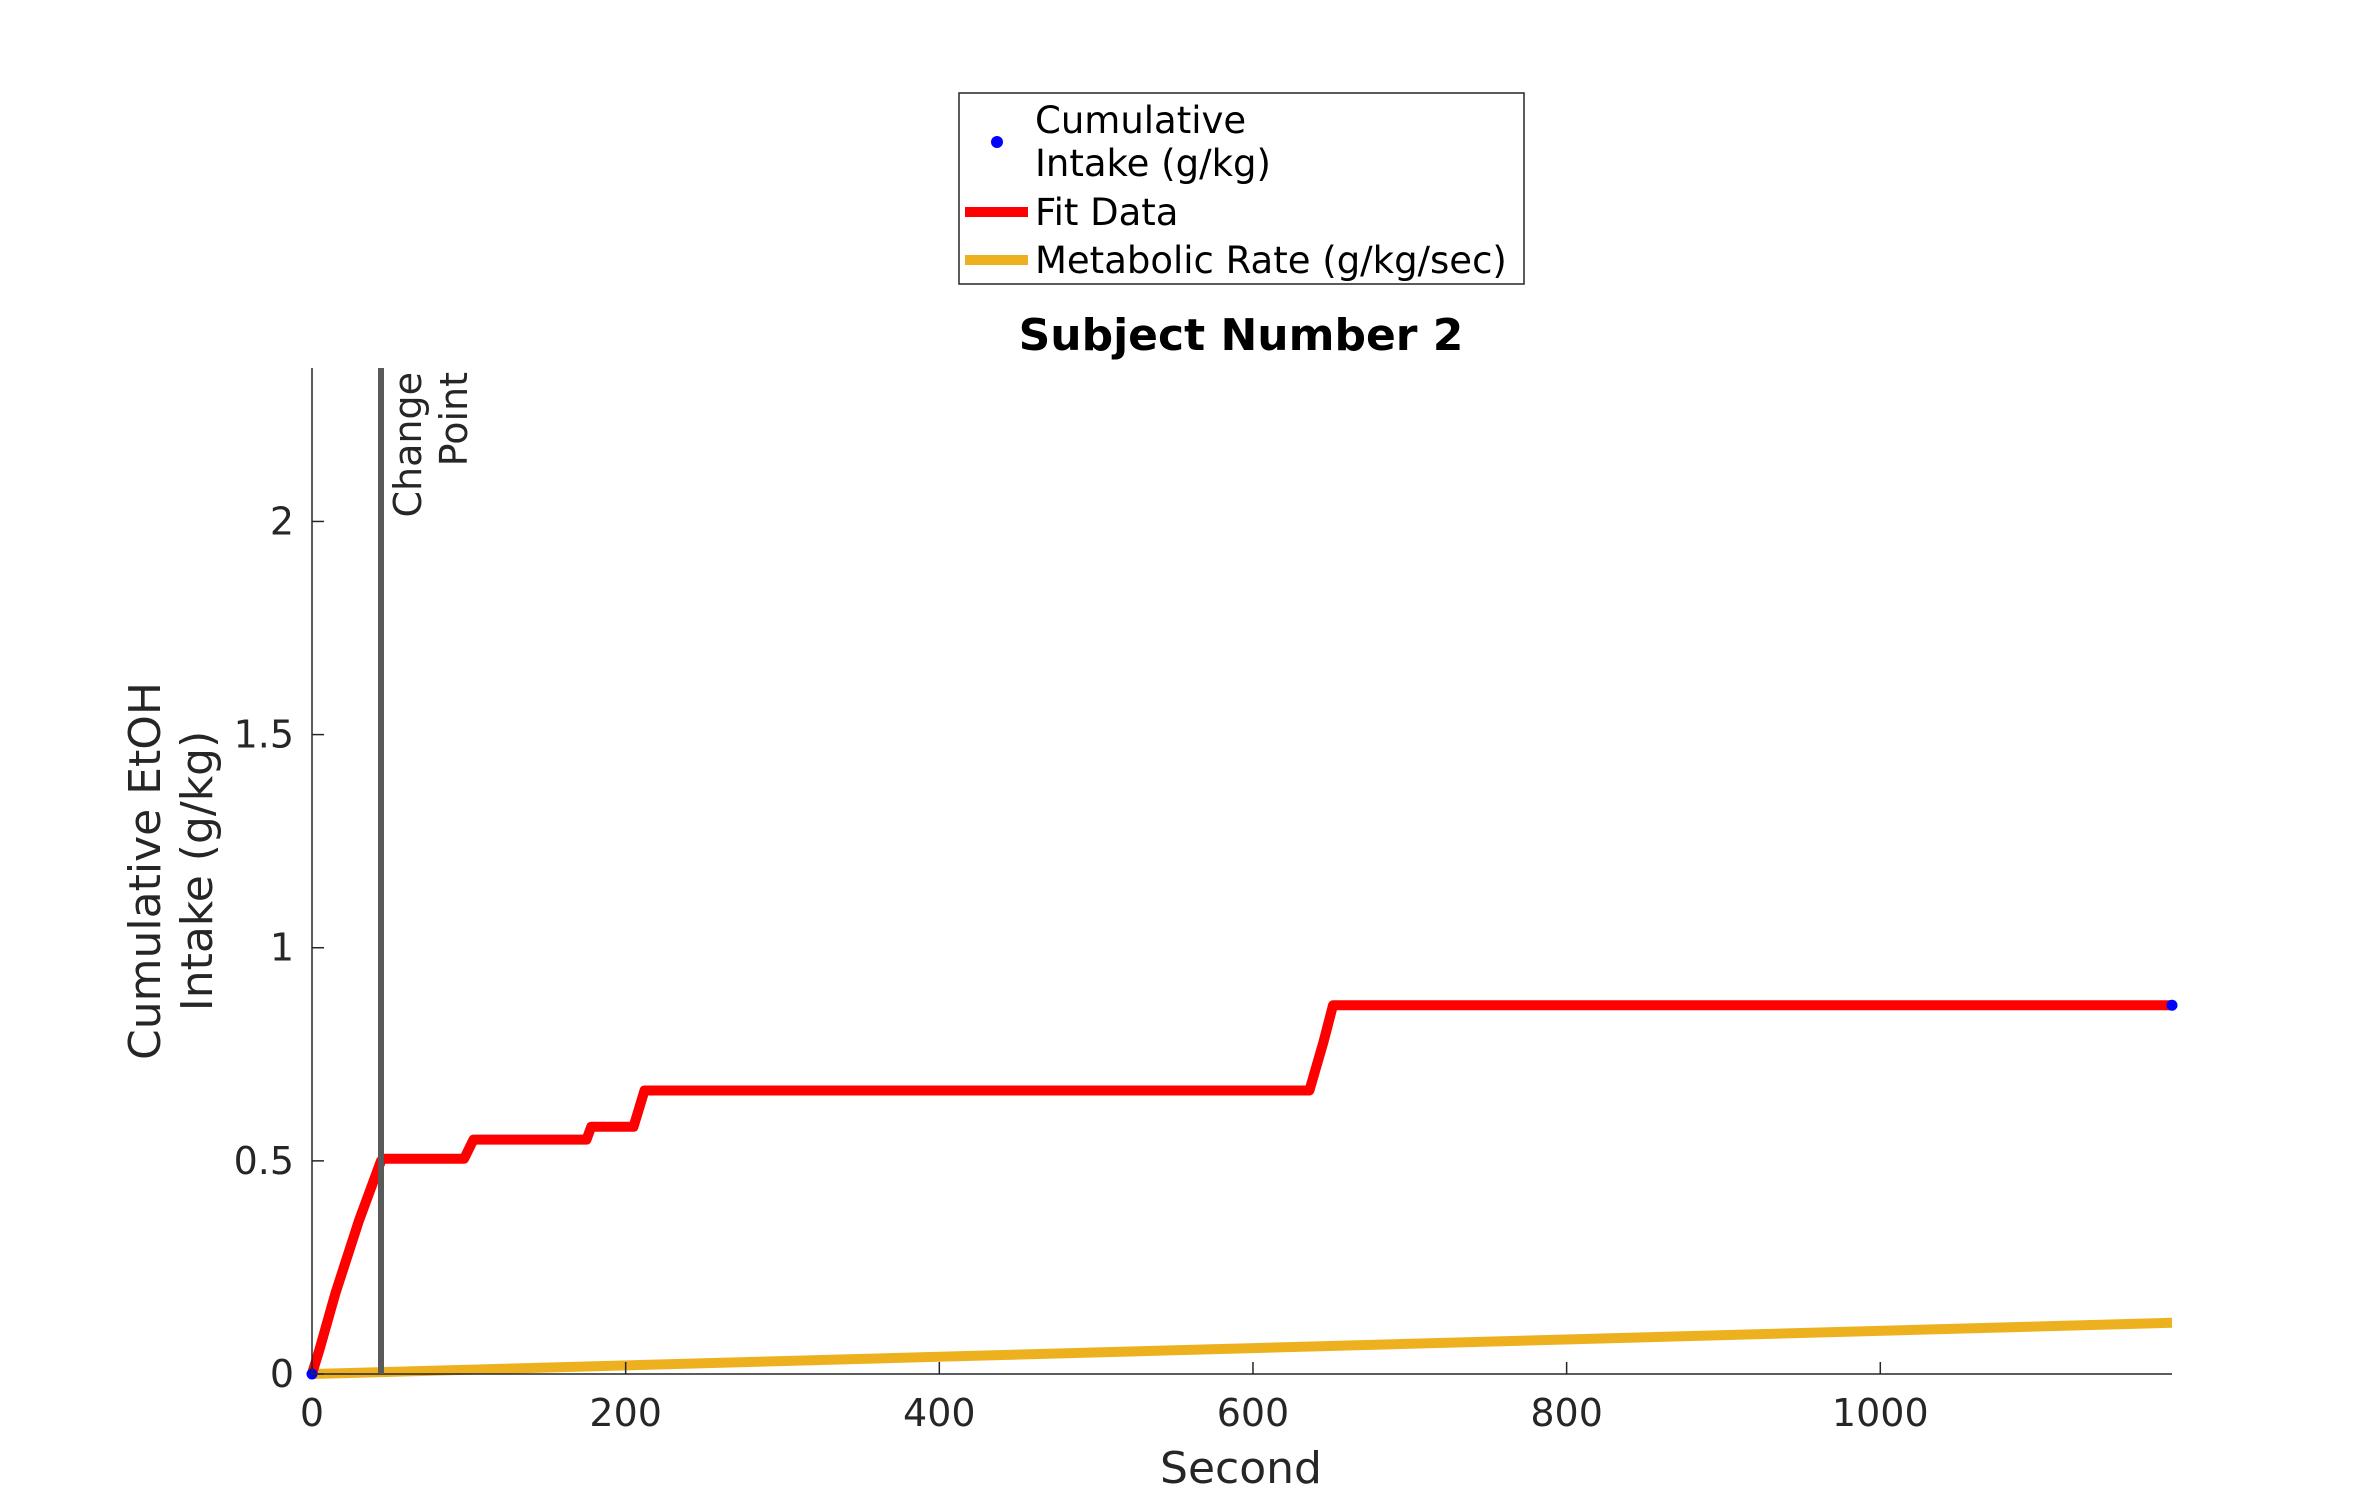 The height and width of the screenshot is (1492, 2368). I want to click on y-axis-label-line-2: Intake (g/kg), so click(197, 871).